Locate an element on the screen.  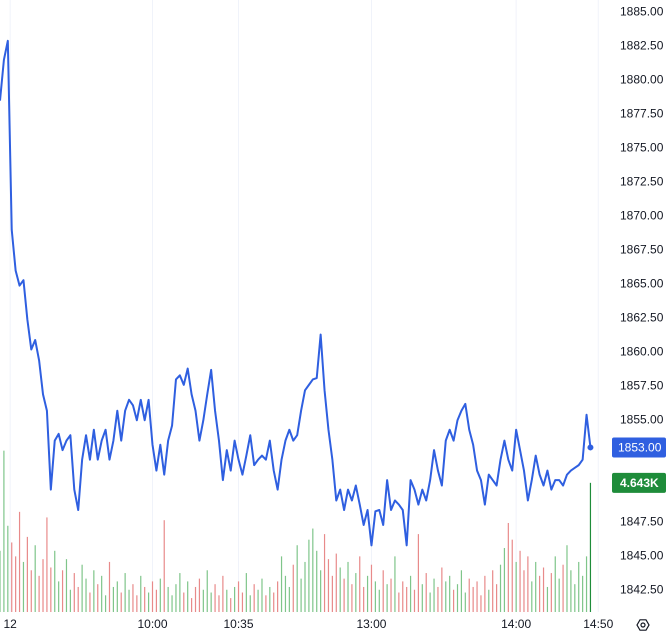
settings-hexagon is located at coordinates (643, 625).